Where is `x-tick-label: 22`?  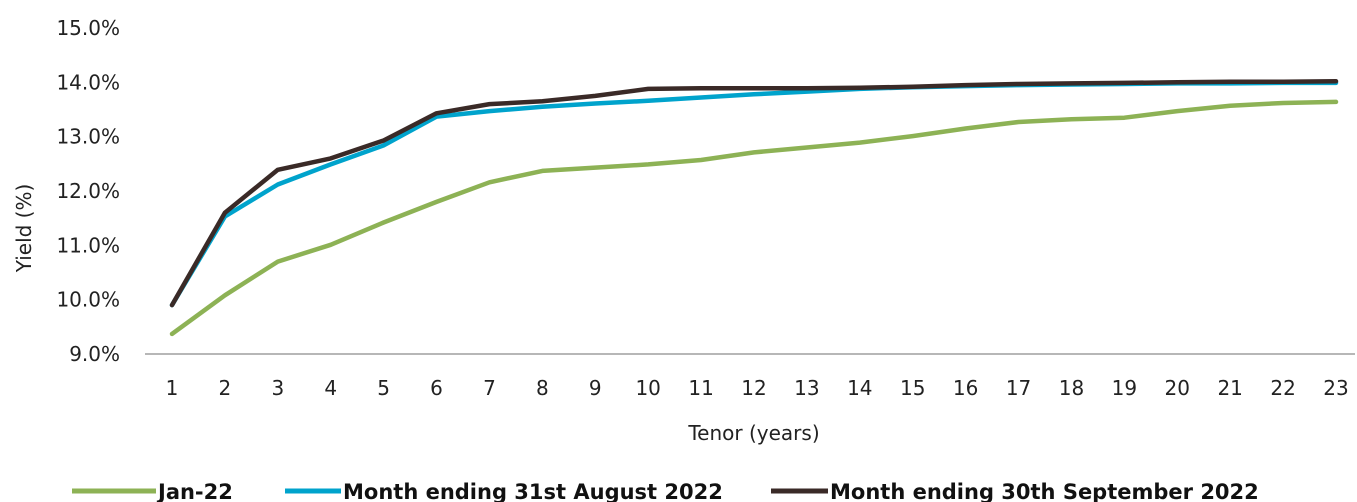 x-tick-label: 22 is located at coordinates (1282, 388).